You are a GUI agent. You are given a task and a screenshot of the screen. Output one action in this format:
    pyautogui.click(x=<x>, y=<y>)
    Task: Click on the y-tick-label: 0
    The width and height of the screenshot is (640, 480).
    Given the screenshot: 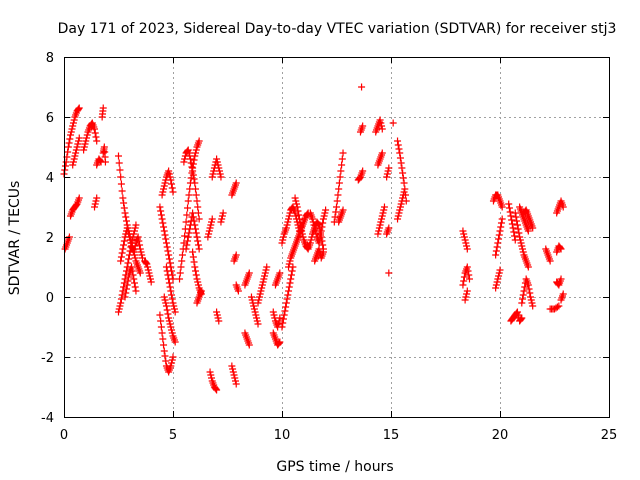 What is the action you would take?
    pyautogui.click(x=50, y=298)
    